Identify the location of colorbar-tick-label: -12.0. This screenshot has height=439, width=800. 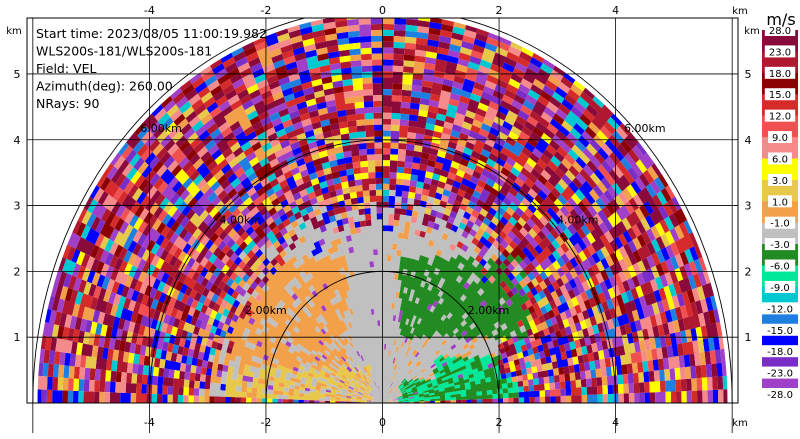
(780, 309).